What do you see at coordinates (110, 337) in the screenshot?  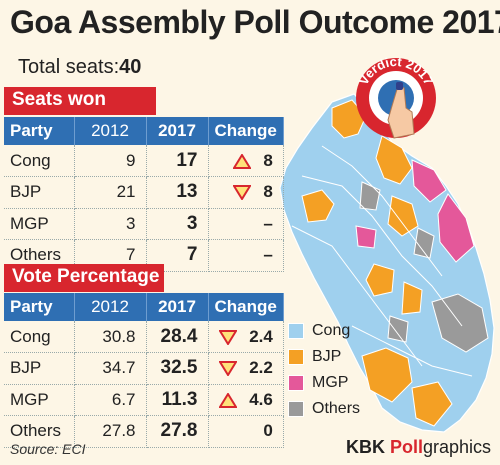 I see `value-2012-cell: 30.8` at bounding box center [110, 337].